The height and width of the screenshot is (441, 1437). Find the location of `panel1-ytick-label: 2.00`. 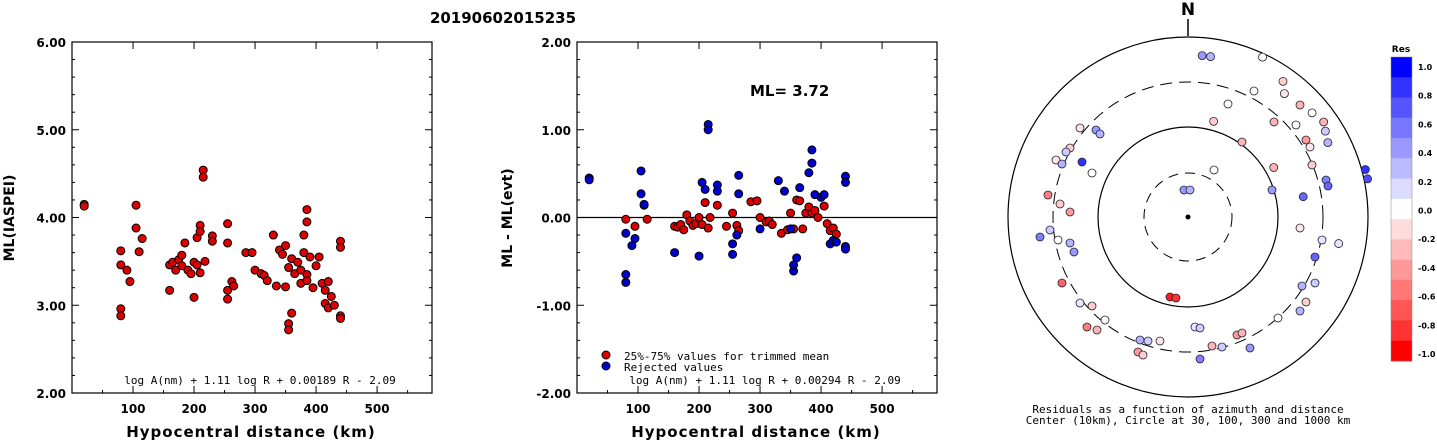

panel1-ytick-label: 2.00 is located at coordinates (51, 394).